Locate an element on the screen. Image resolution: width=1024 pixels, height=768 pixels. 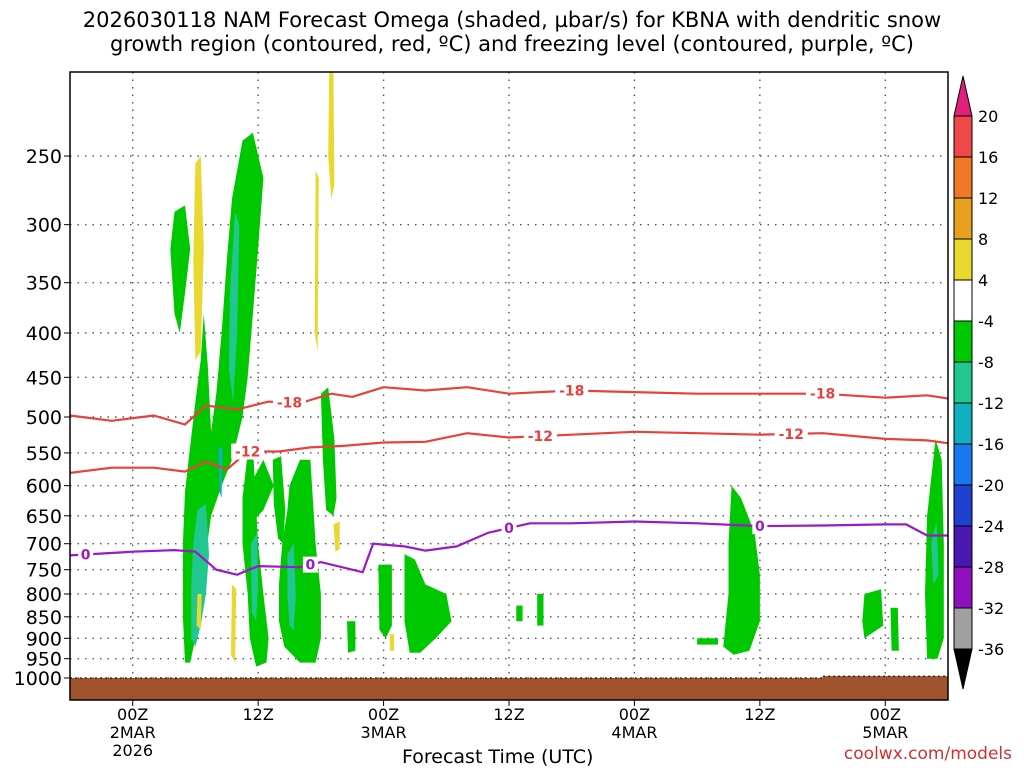
colorbar-label: -32 is located at coordinates (991, 608).